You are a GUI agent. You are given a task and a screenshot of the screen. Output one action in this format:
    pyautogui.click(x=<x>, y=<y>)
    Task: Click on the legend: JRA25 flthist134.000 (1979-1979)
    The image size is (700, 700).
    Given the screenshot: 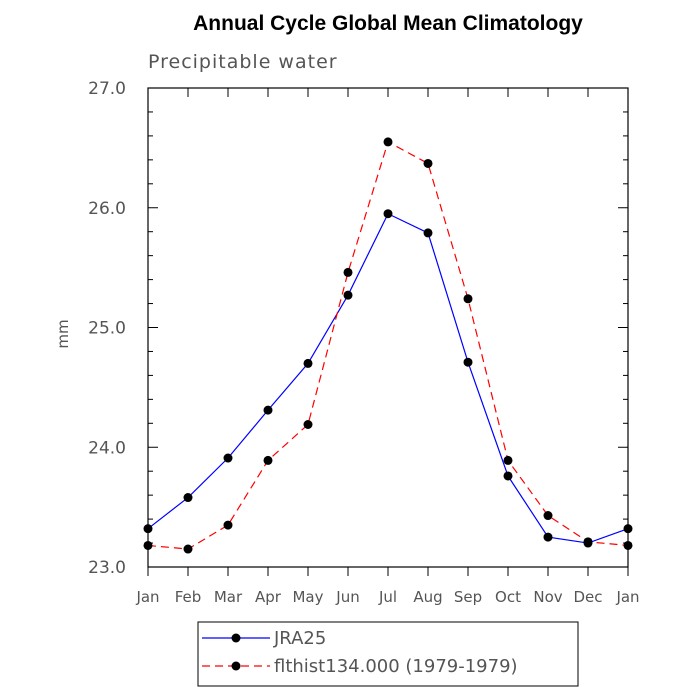 What is the action you would take?
    pyautogui.click(x=388, y=654)
    